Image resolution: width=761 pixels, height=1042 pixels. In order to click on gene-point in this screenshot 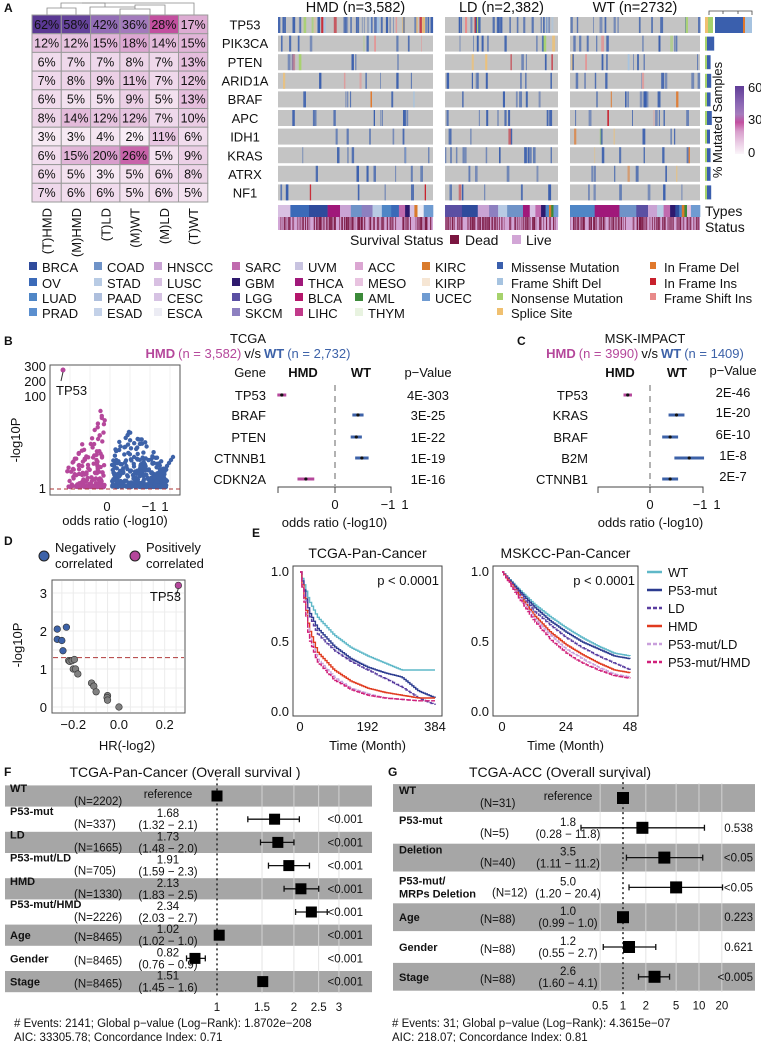, I will do `click(96, 692)`.